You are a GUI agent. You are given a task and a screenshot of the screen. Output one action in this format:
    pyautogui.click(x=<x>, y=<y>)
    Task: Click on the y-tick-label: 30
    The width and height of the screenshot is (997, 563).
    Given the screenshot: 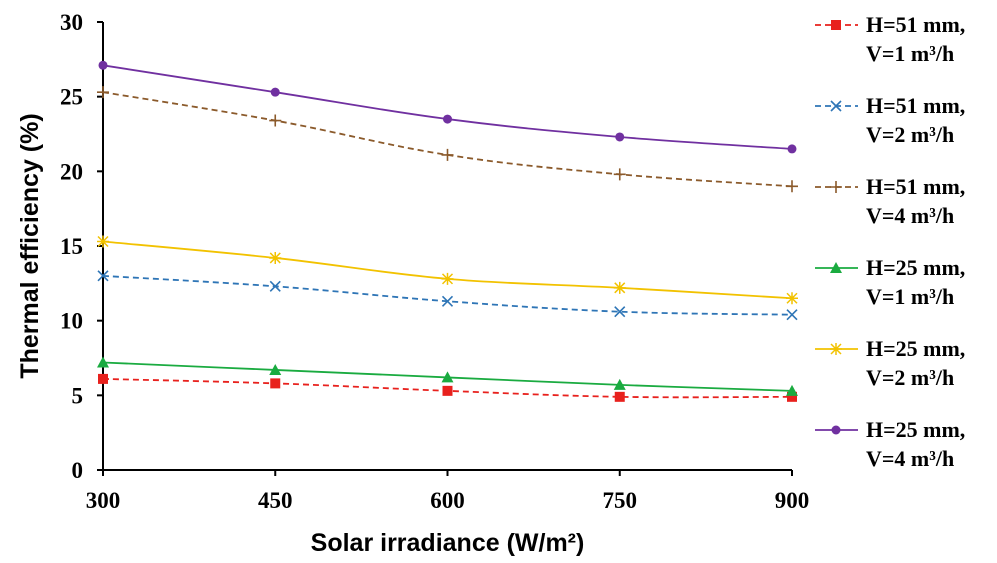 What is the action you would take?
    pyautogui.click(x=71, y=22)
    